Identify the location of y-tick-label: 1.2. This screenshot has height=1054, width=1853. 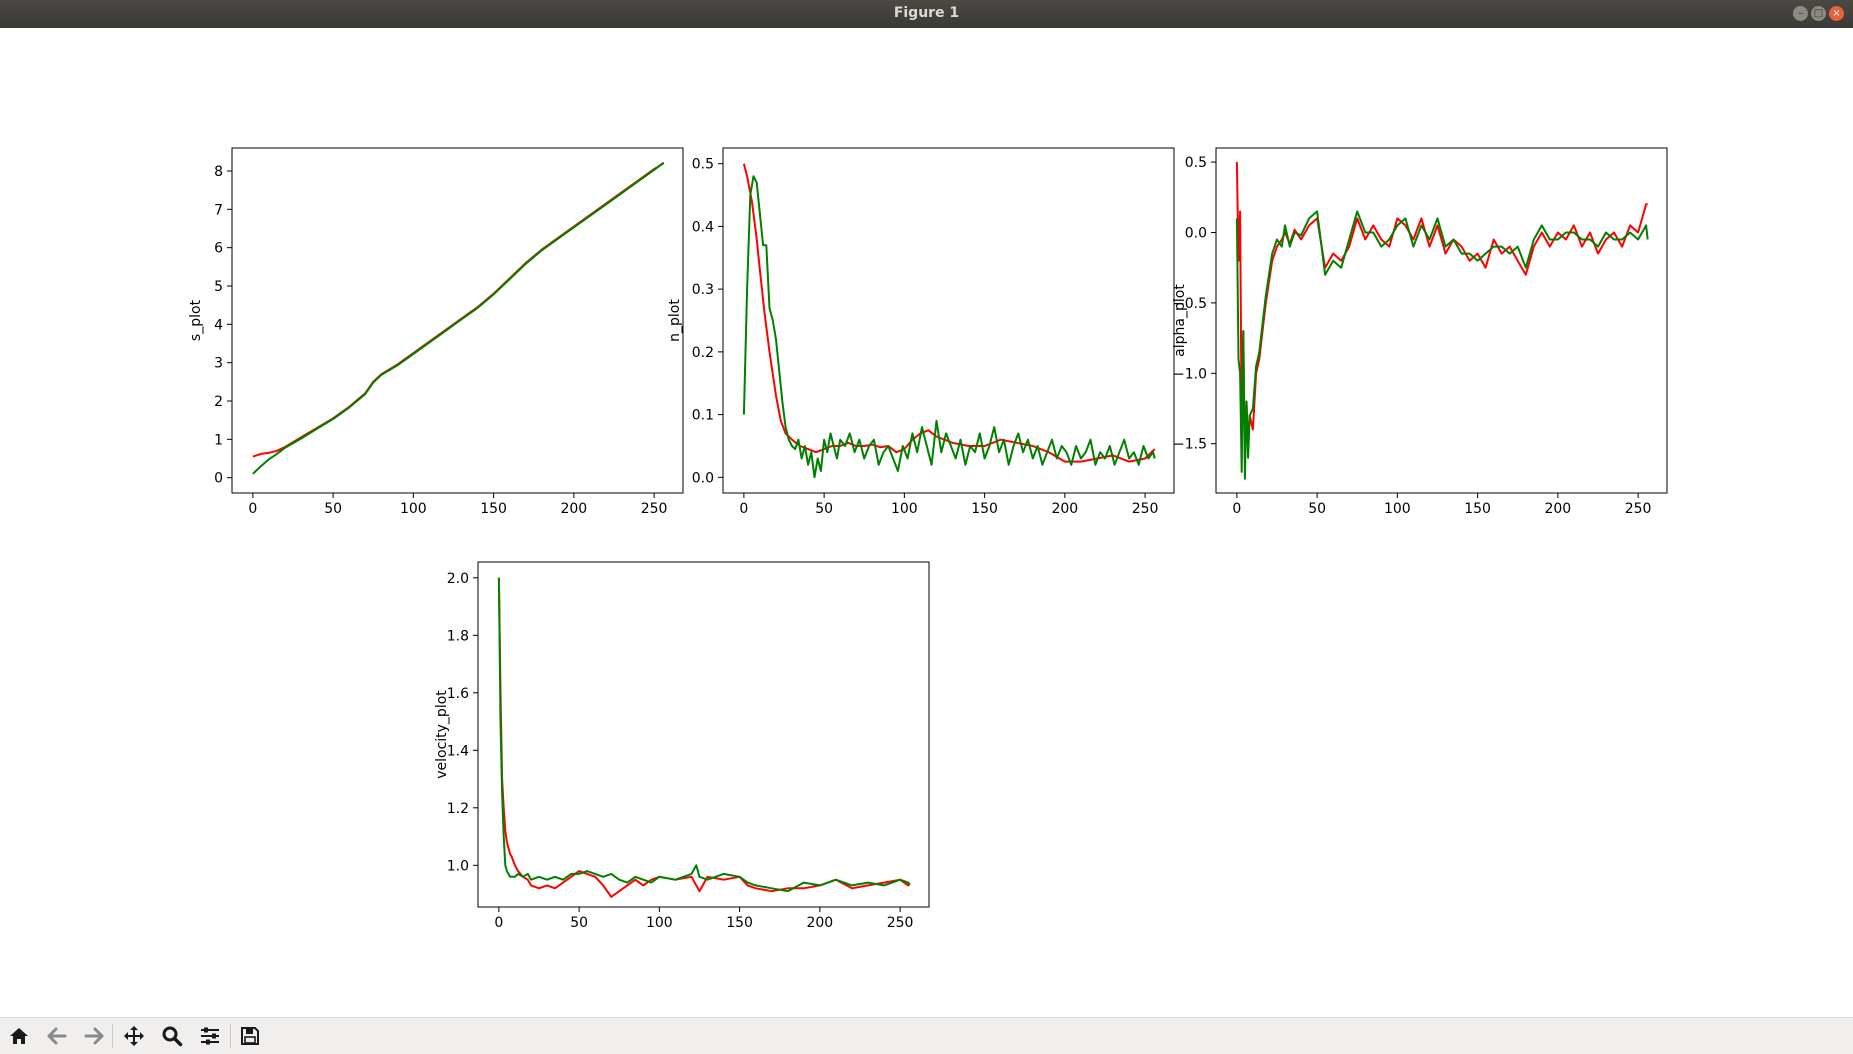
(458, 809).